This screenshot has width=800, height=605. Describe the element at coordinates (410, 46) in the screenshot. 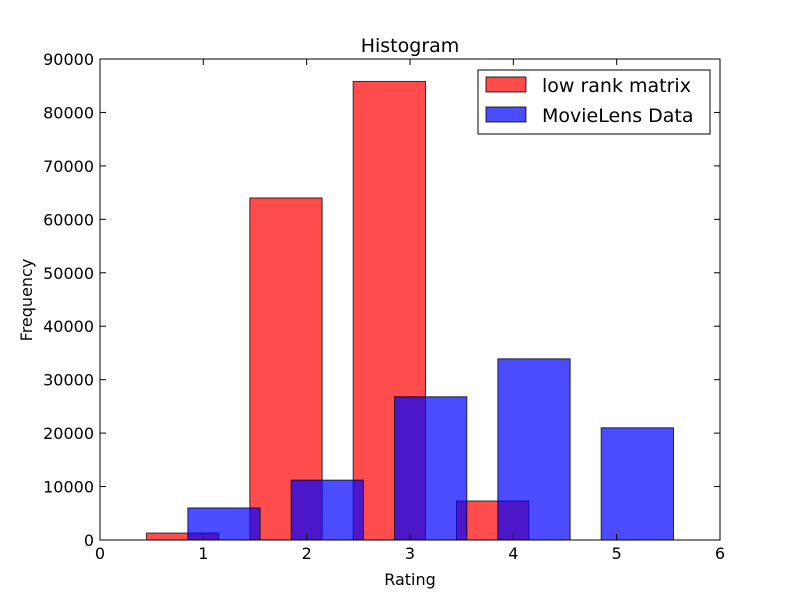

I see `chart-title: Histogram` at that location.